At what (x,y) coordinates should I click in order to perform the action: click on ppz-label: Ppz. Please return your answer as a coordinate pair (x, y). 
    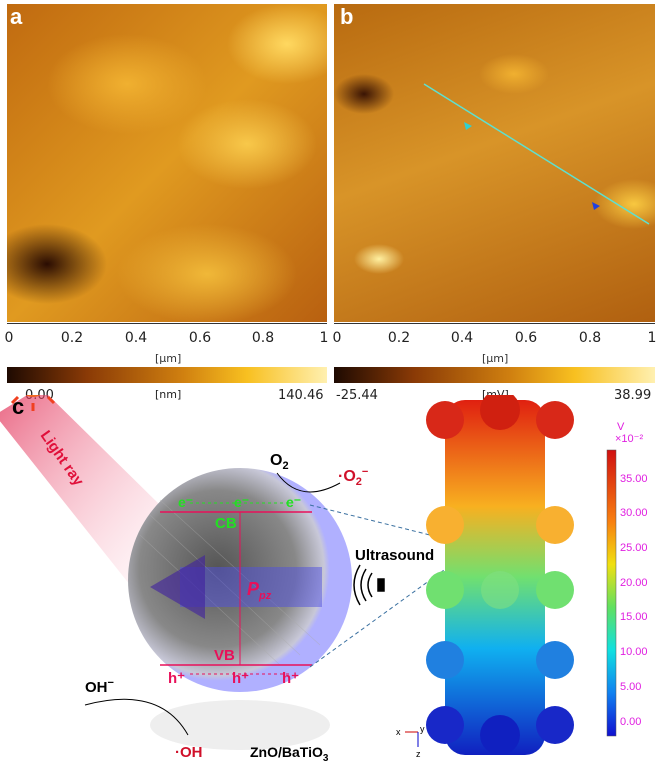
    Looking at the image, I should click on (259, 590).